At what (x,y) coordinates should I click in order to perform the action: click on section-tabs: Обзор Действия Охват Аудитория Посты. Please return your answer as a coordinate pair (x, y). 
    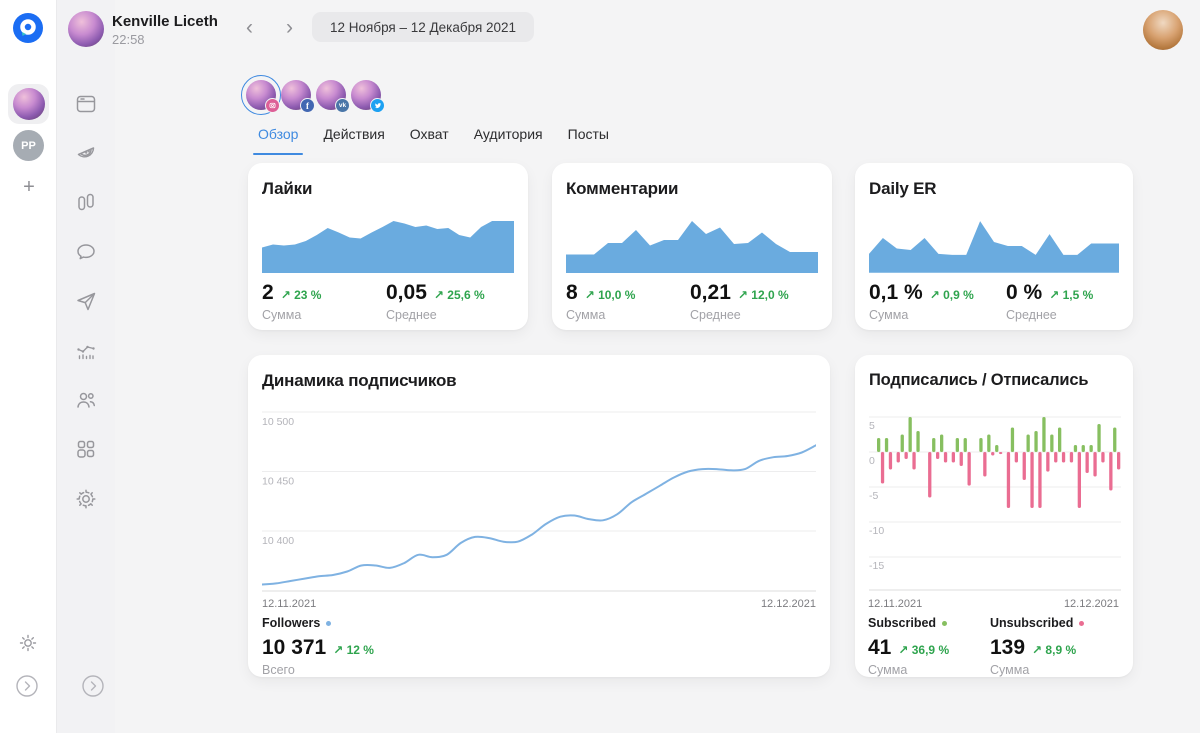
    Looking at the image, I should click on (430, 140).